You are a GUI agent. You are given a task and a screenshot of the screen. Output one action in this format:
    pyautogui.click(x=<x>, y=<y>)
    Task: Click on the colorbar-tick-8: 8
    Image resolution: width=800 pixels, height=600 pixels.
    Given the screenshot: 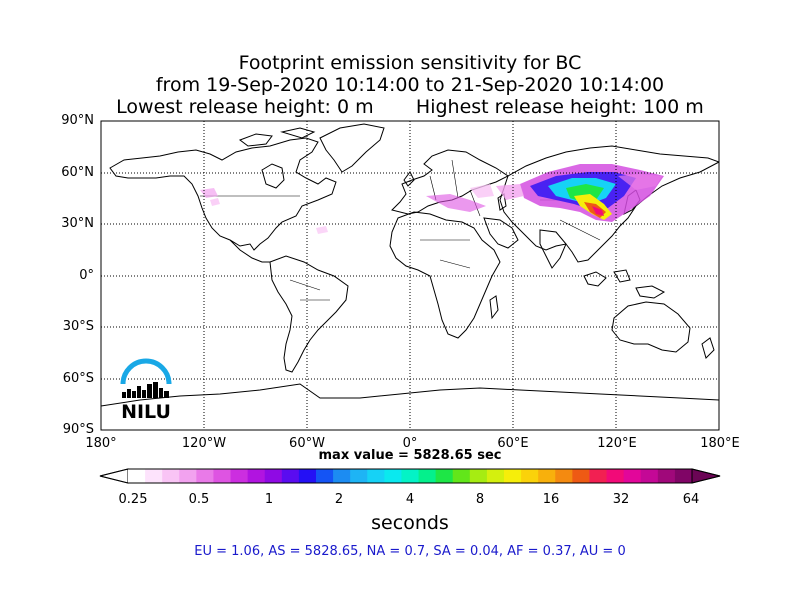 What is the action you would take?
    pyautogui.click(x=480, y=499)
    